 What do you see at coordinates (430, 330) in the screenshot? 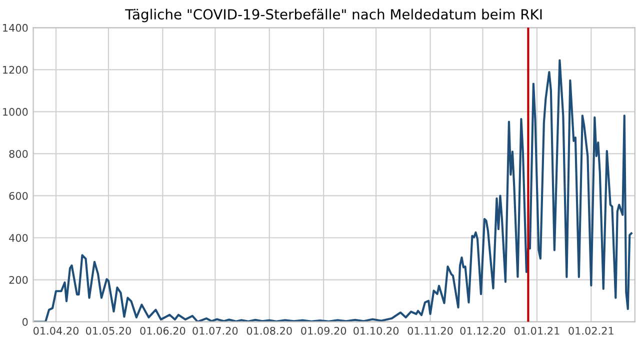
I see `x-tick-label: 01.11.20` at bounding box center [430, 330].